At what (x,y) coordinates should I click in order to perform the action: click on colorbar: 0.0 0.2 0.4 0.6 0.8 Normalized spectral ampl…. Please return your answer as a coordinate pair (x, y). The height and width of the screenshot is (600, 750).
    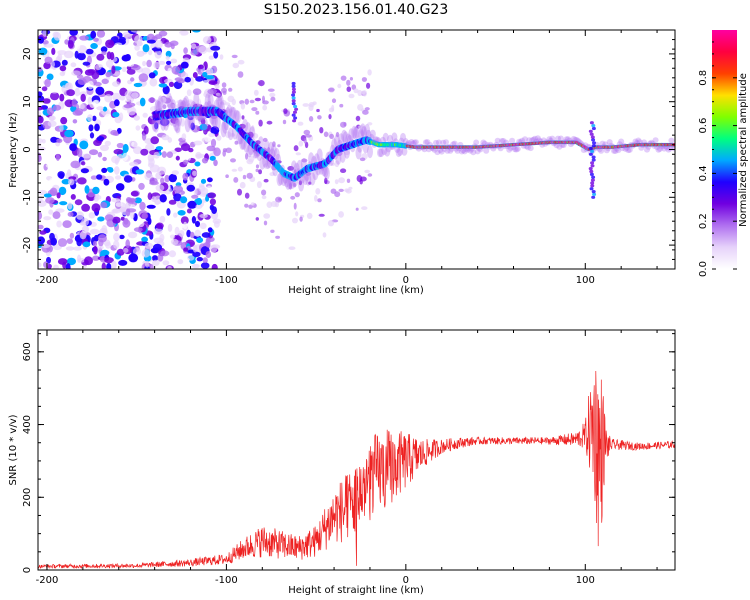
    Looking at the image, I should click on (723, 153).